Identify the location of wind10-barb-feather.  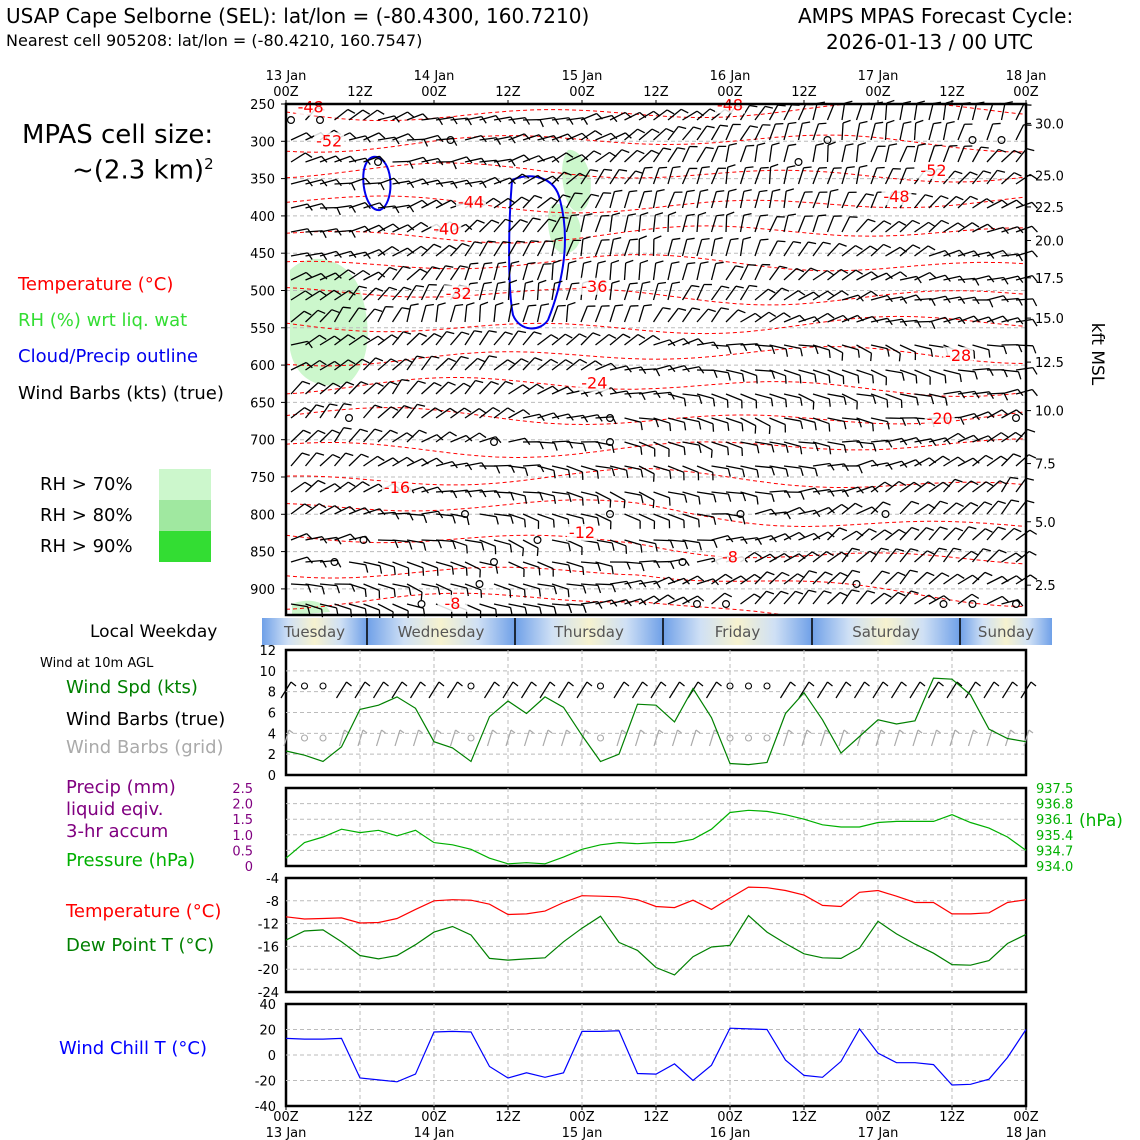
(404, 684).